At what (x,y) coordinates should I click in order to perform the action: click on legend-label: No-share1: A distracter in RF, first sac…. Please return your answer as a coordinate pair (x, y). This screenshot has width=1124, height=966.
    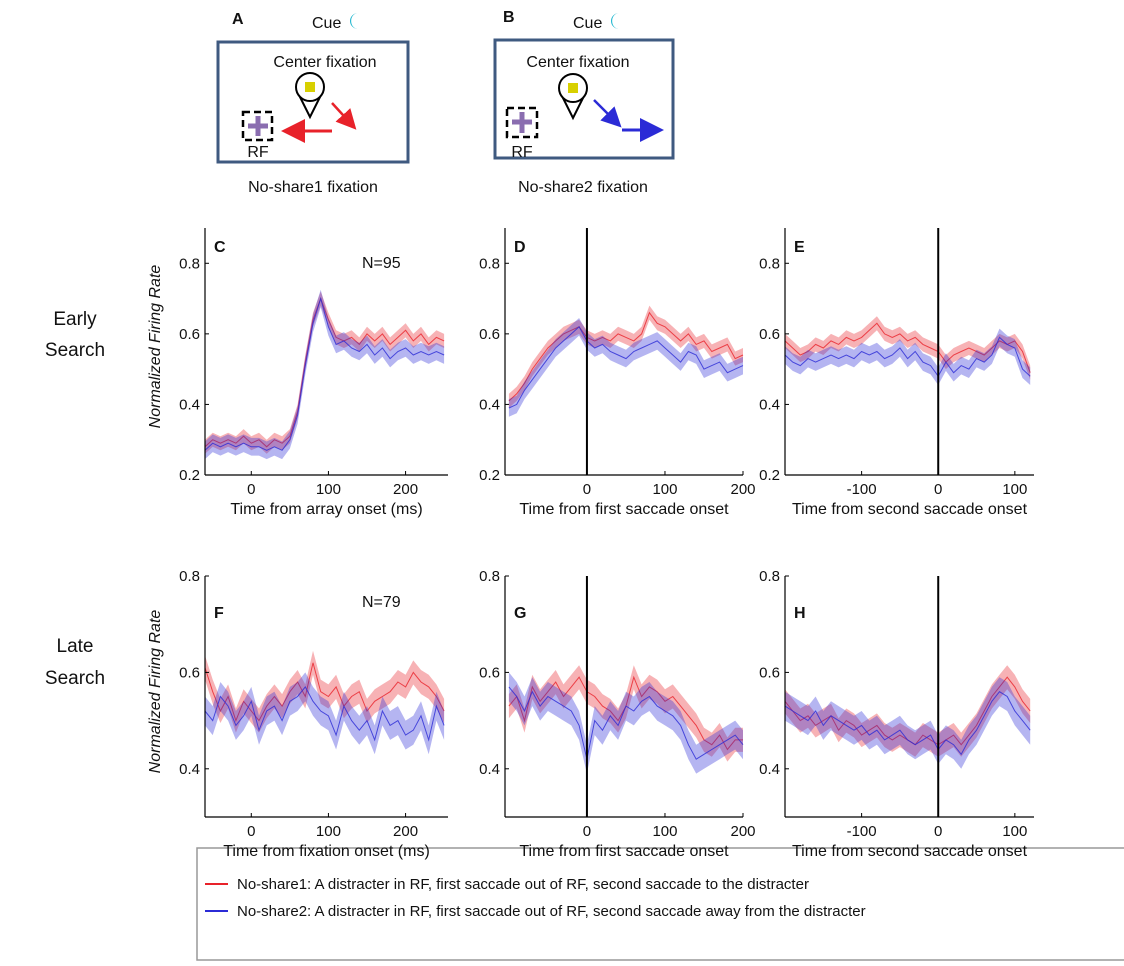
    Looking at the image, I should click on (523, 884).